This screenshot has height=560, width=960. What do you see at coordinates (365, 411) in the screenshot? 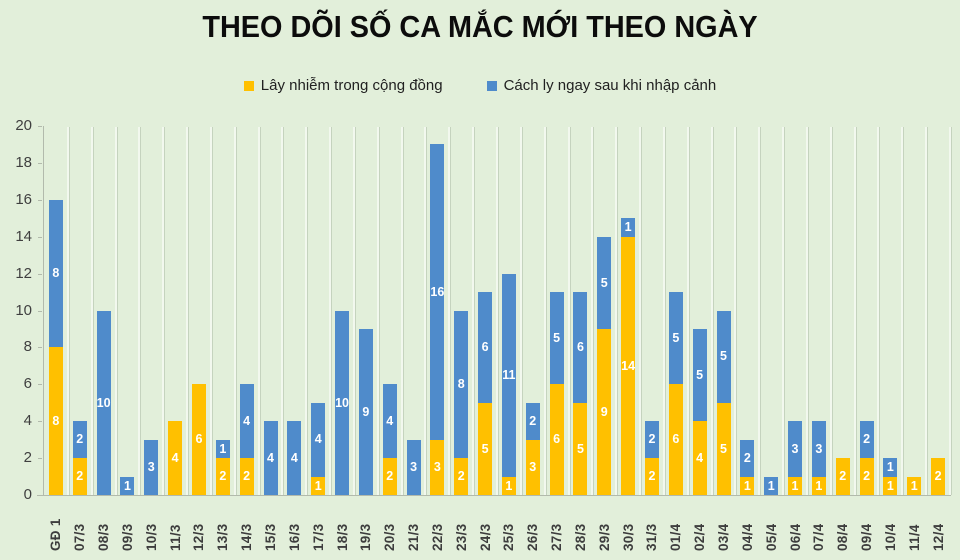
I see `bar-segment-quarantine: 9` at bounding box center [365, 411].